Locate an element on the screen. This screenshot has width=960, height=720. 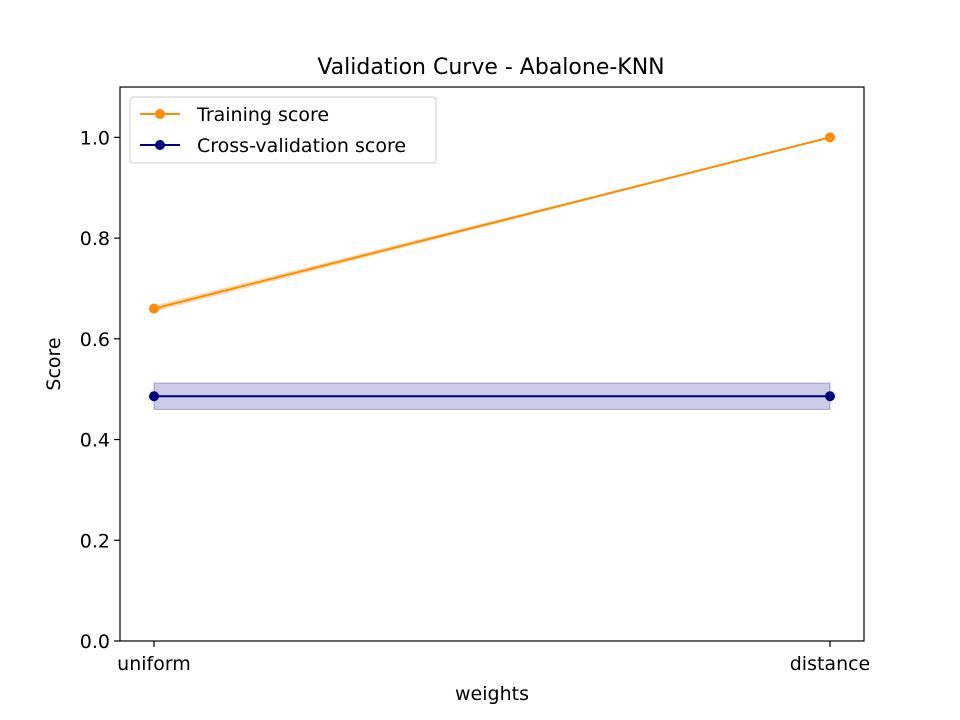
x-axis-ticks: uniform distance is located at coordinates (493, 658).